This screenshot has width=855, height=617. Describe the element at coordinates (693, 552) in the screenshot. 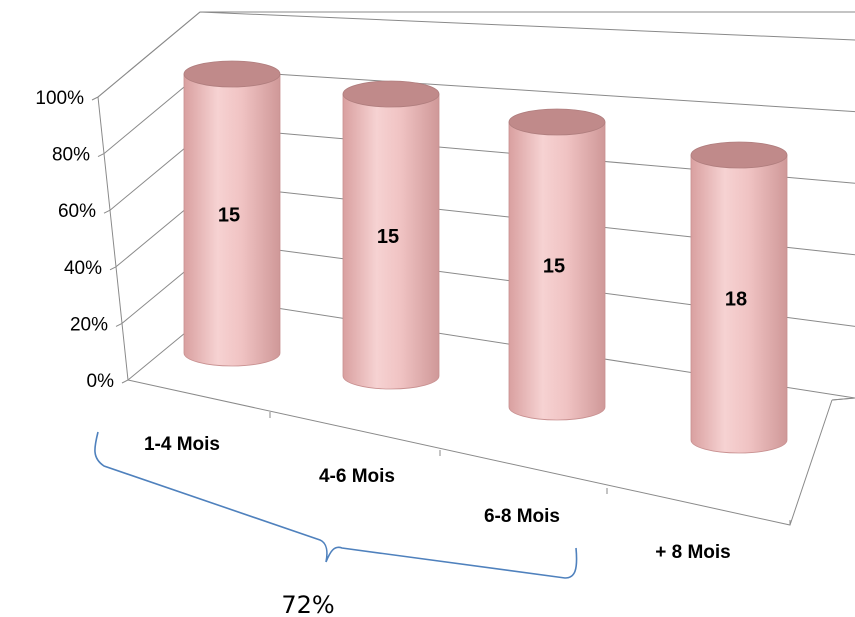

I see `x-category-label: + 8 Mois` at that location.